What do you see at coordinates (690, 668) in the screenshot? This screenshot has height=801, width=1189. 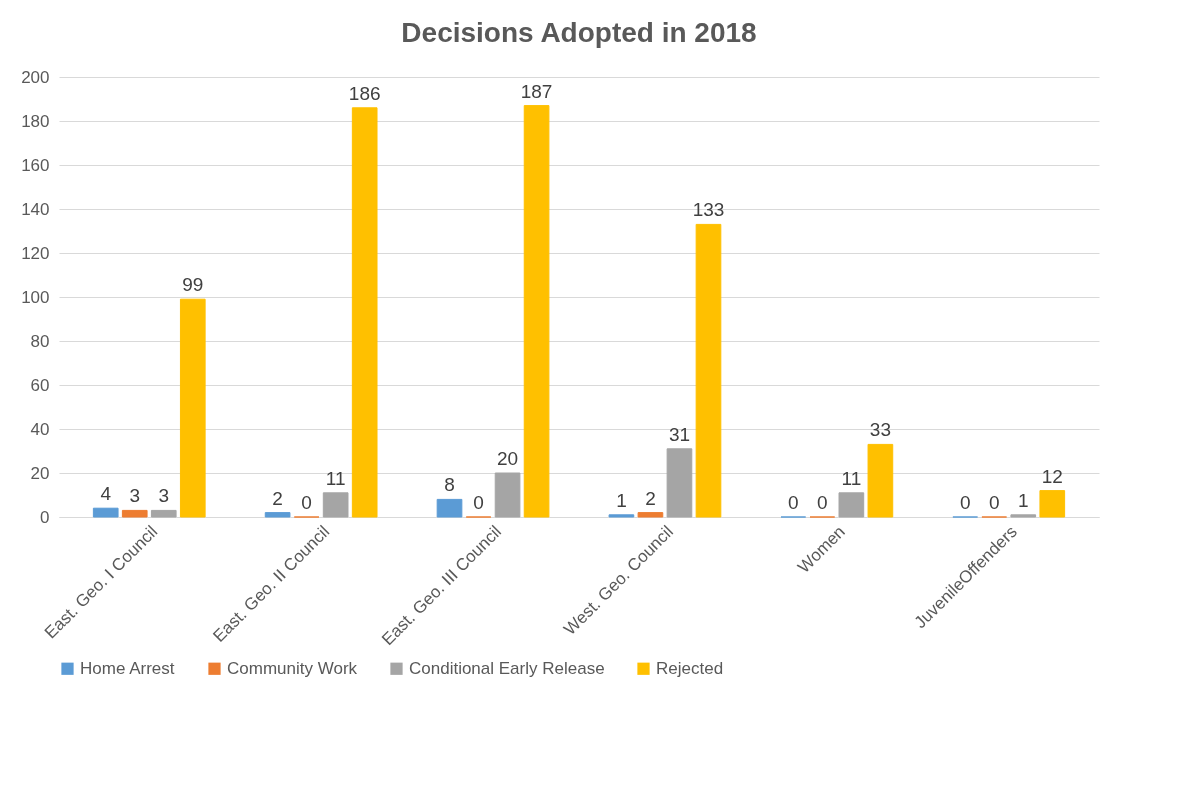 I see `legend-label: Rejected` at bounding box center [690, 668].